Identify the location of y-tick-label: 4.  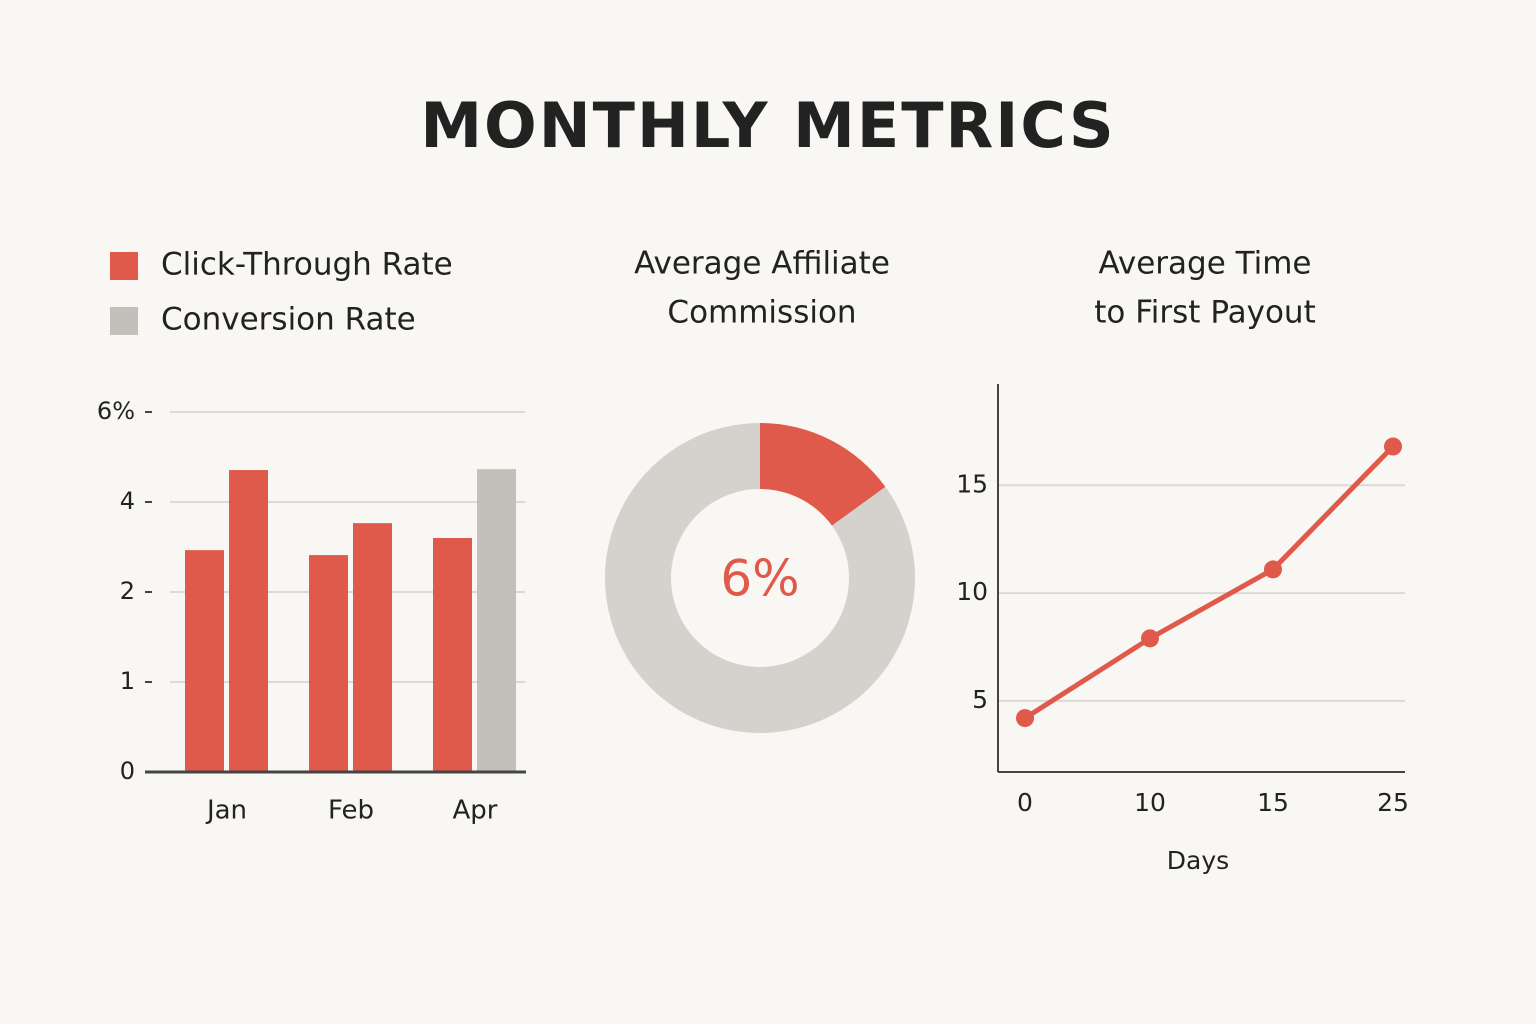
(127, 501).